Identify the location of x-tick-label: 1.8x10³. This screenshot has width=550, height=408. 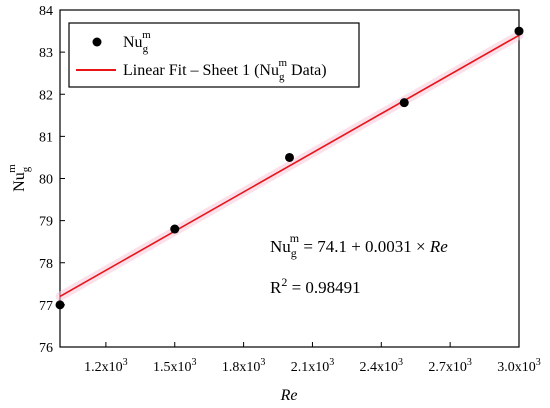
(244, 366).